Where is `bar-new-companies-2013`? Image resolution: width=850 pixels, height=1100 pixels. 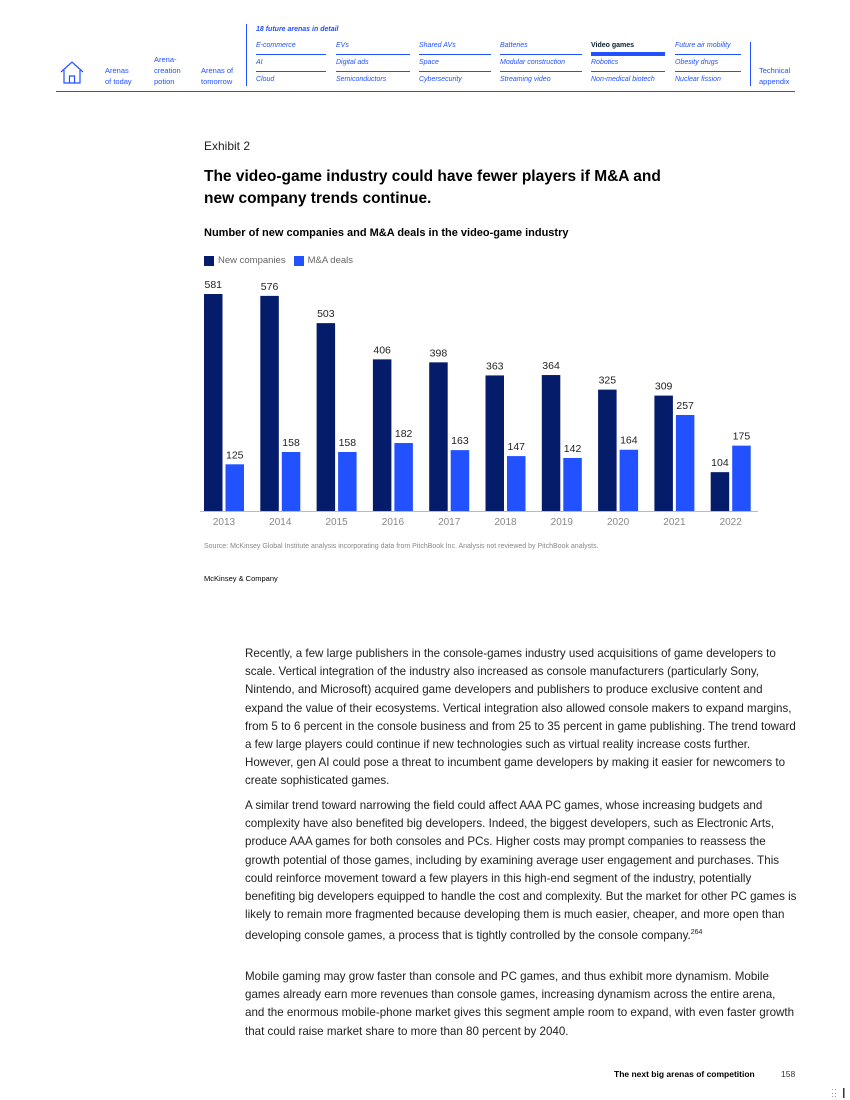
bar-new-companies-2013 is located at coordinates (213, 402).